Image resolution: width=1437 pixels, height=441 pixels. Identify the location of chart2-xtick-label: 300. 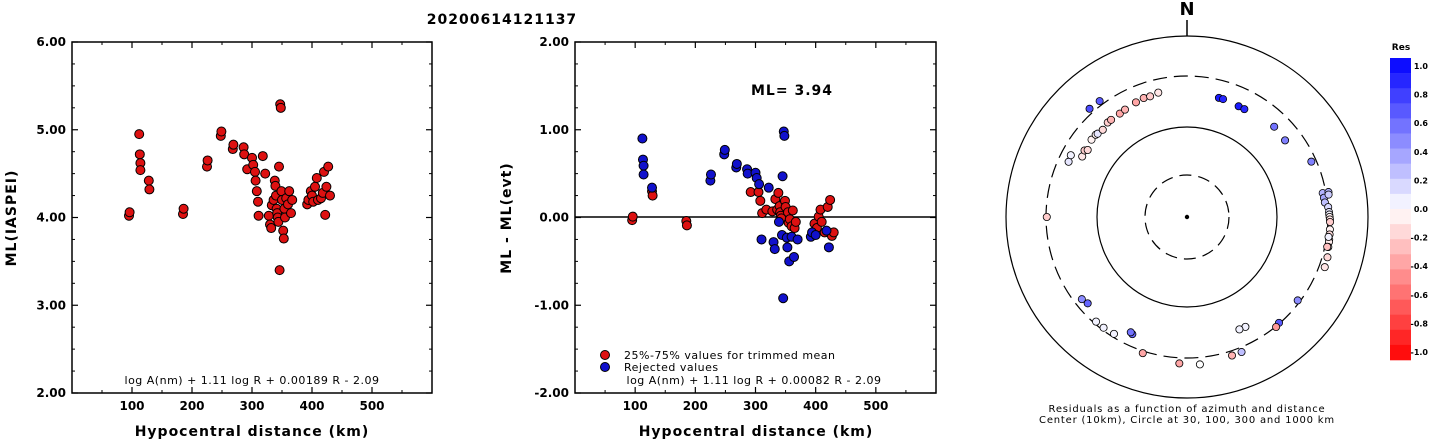
(755, 406).